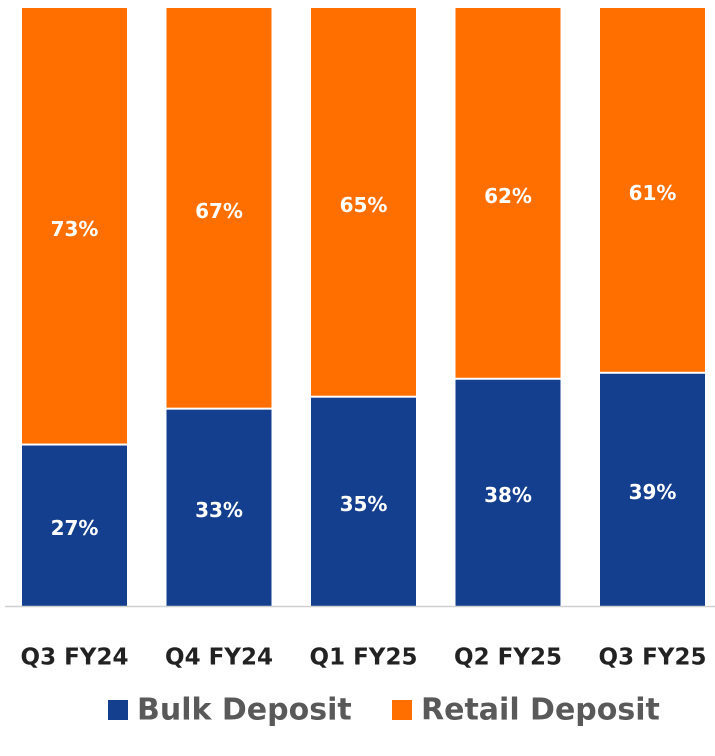 The height and width of the screenshot is (756, 715). What do you see at coordinates (75, 658) in the screenshot?
I see `x-tick-label: Q3 FY24` at bounding box center [75, 658].